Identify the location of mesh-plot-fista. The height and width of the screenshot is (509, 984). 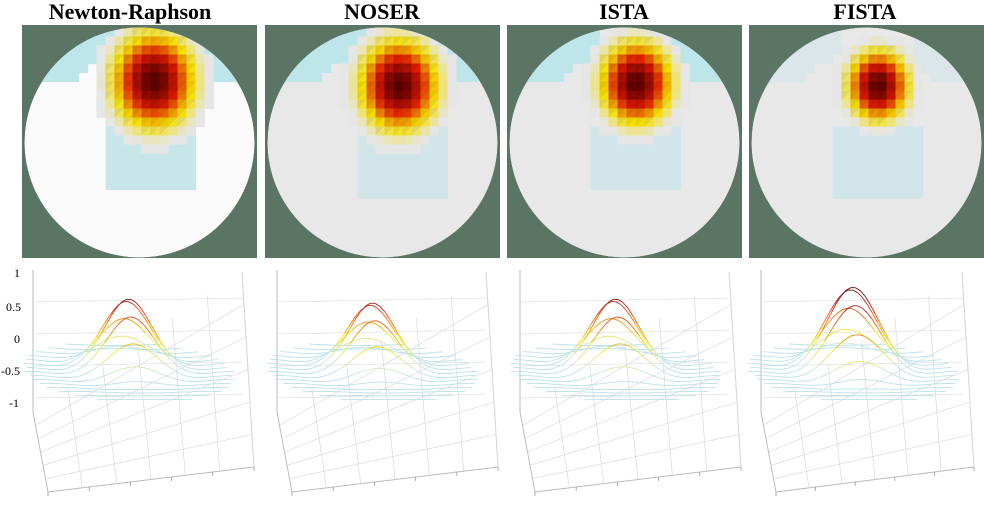
(865, 383).